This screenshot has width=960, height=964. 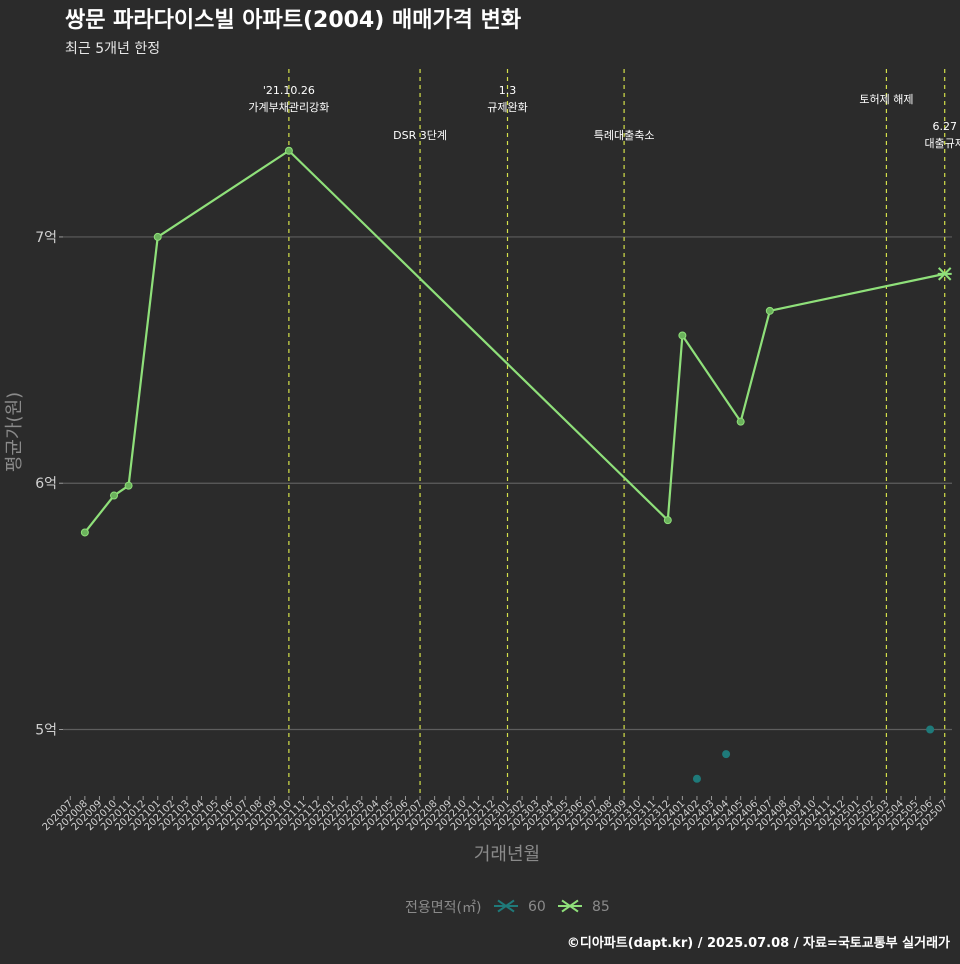 What do you see at coordinates (46, 238) in the screenshot?
I see `y-tick-label: 7억` at bounding box center [46, 238].